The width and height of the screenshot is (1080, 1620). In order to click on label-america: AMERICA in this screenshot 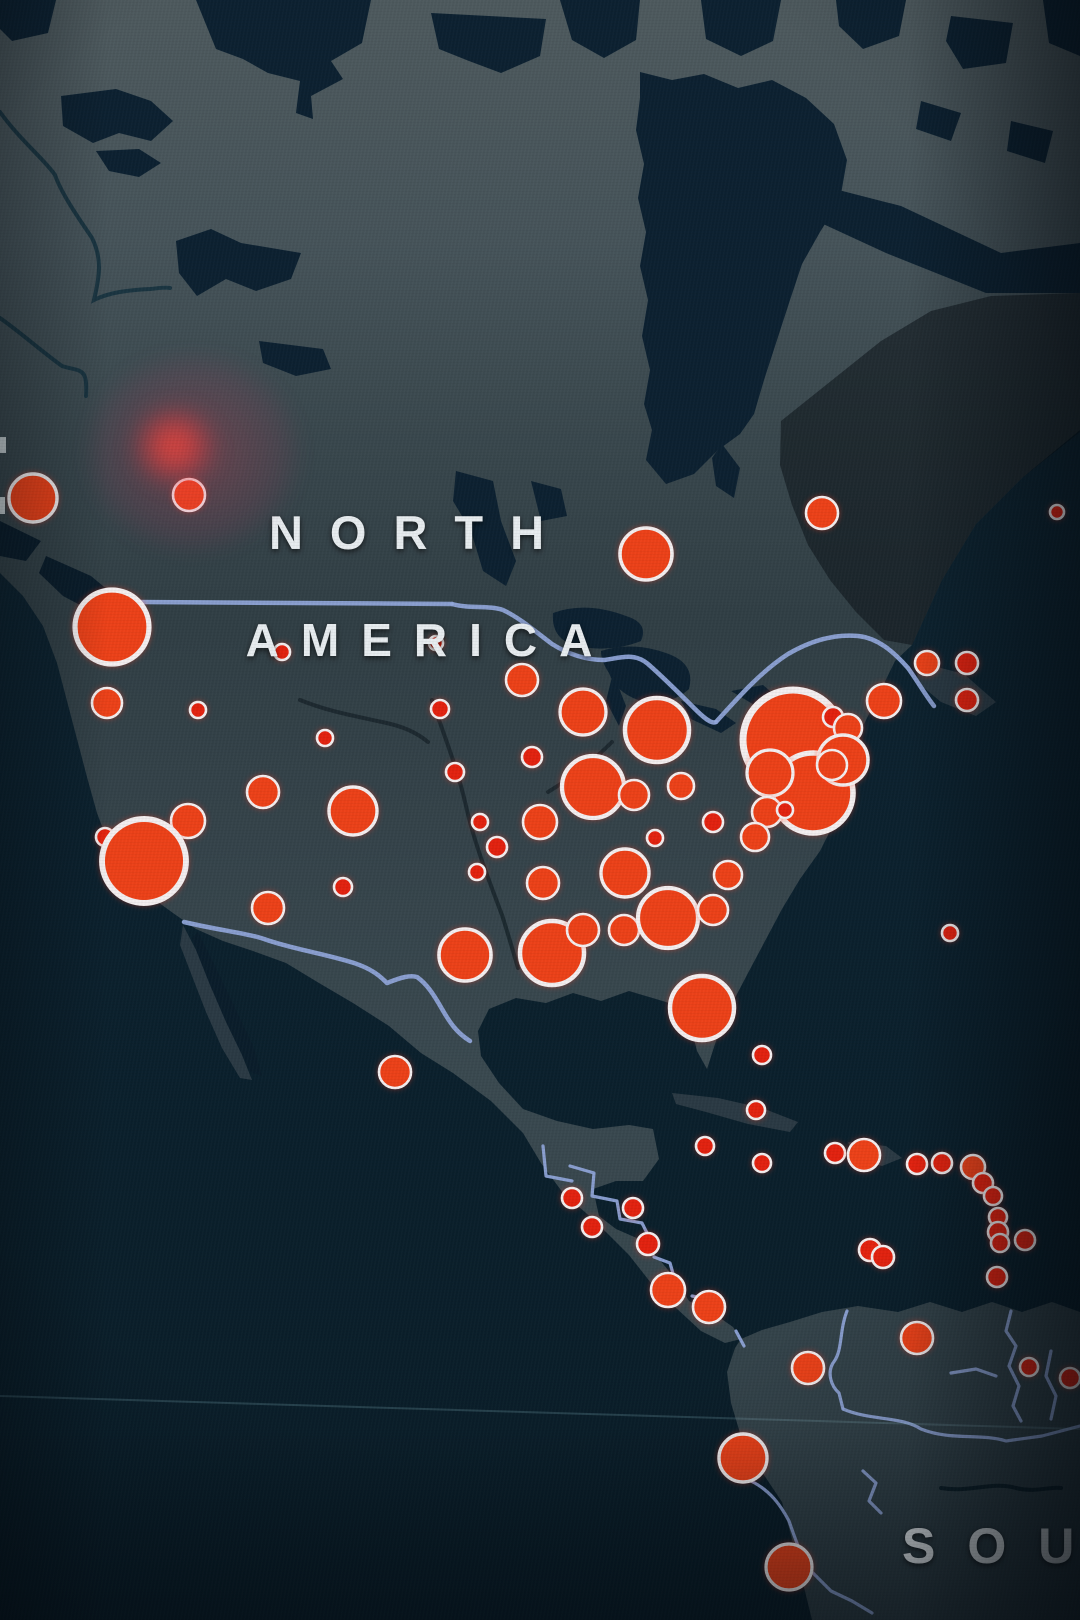, I will do `click(430, 640)`.